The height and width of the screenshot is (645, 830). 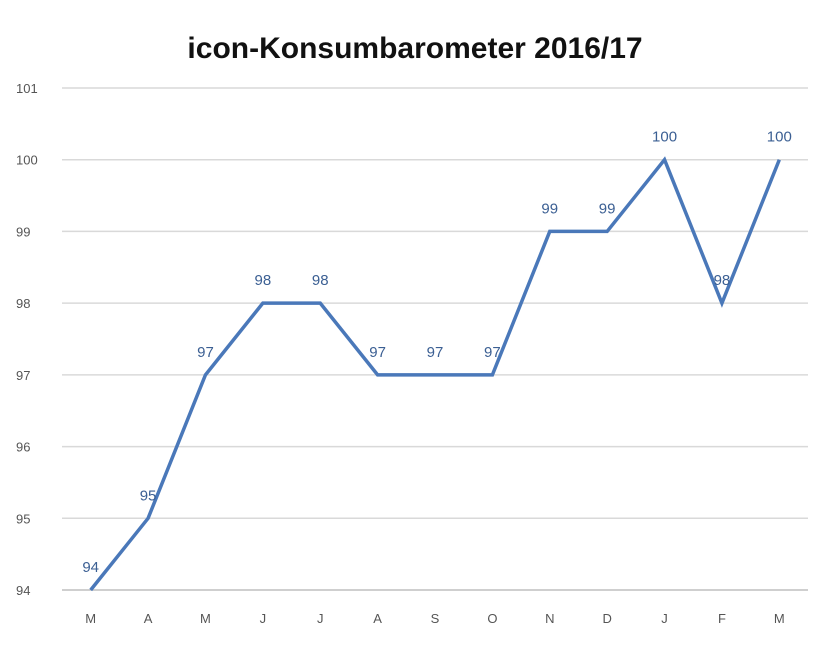 I want to click on y-tick-label: 97, so click(x=23, y=375).